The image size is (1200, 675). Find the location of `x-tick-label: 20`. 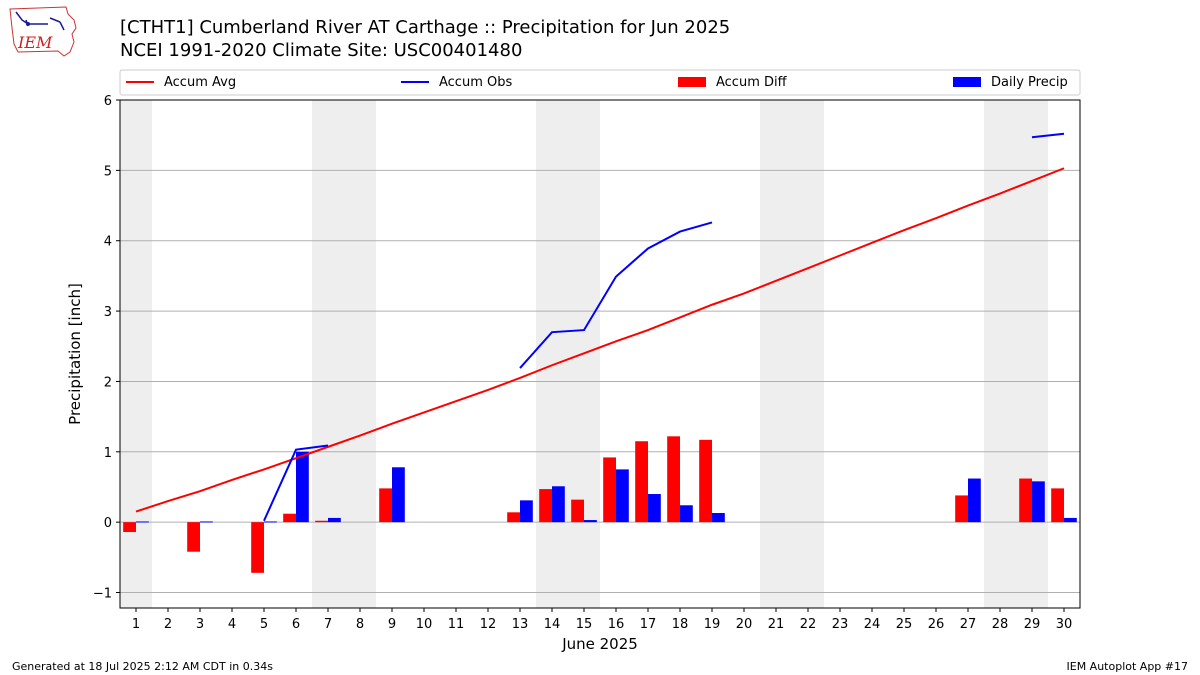

x-tick-label: 20 is located at coordinates (744, 624).